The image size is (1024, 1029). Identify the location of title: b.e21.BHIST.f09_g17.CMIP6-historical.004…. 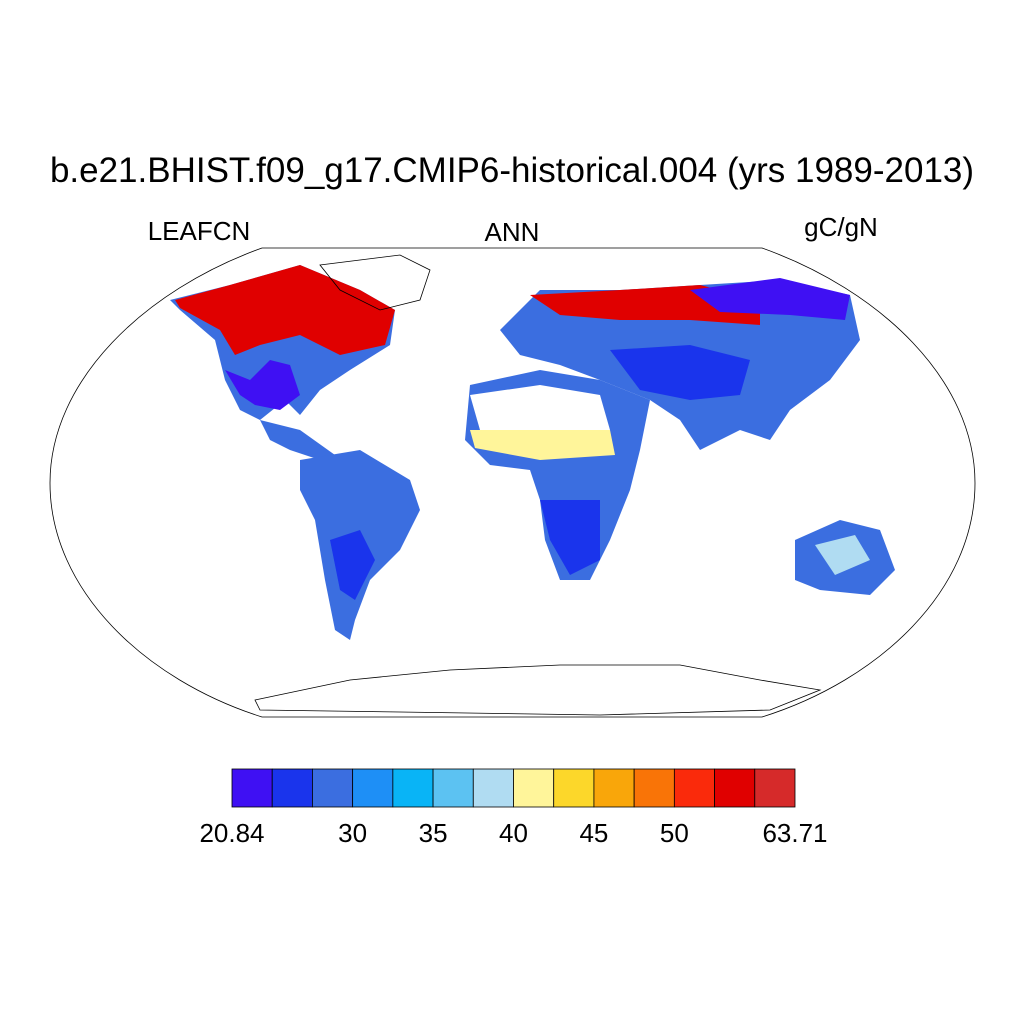
(512, 170).